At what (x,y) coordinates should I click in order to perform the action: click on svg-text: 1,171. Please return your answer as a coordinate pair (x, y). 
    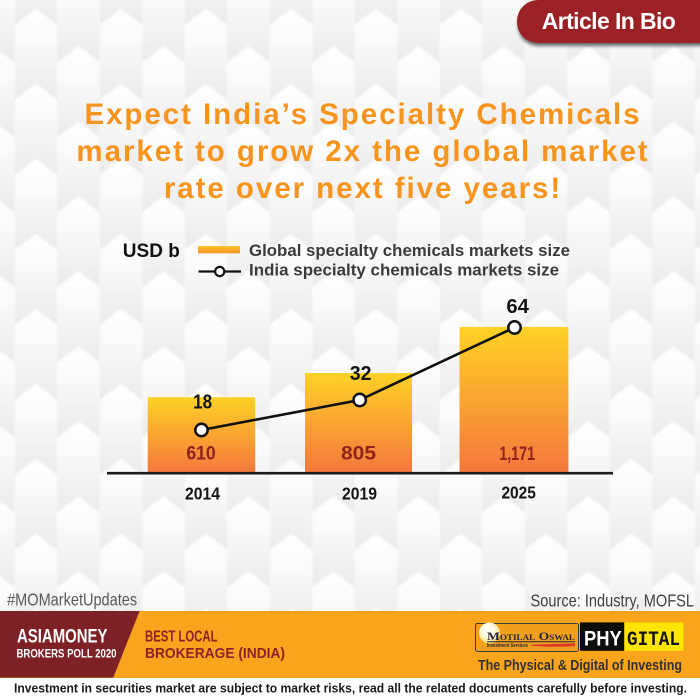
    Looking at the image, I should click on (517, 454).